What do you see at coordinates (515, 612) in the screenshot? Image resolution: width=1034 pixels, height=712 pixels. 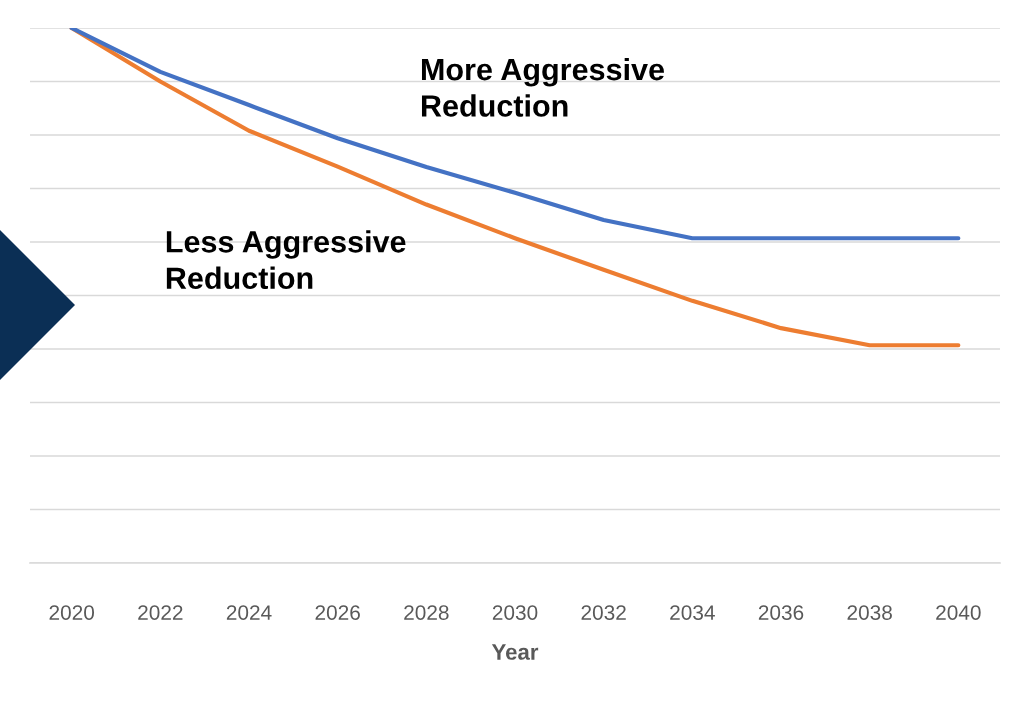 I see `x-tick-label: 2030` at bounding box center [515, 612].